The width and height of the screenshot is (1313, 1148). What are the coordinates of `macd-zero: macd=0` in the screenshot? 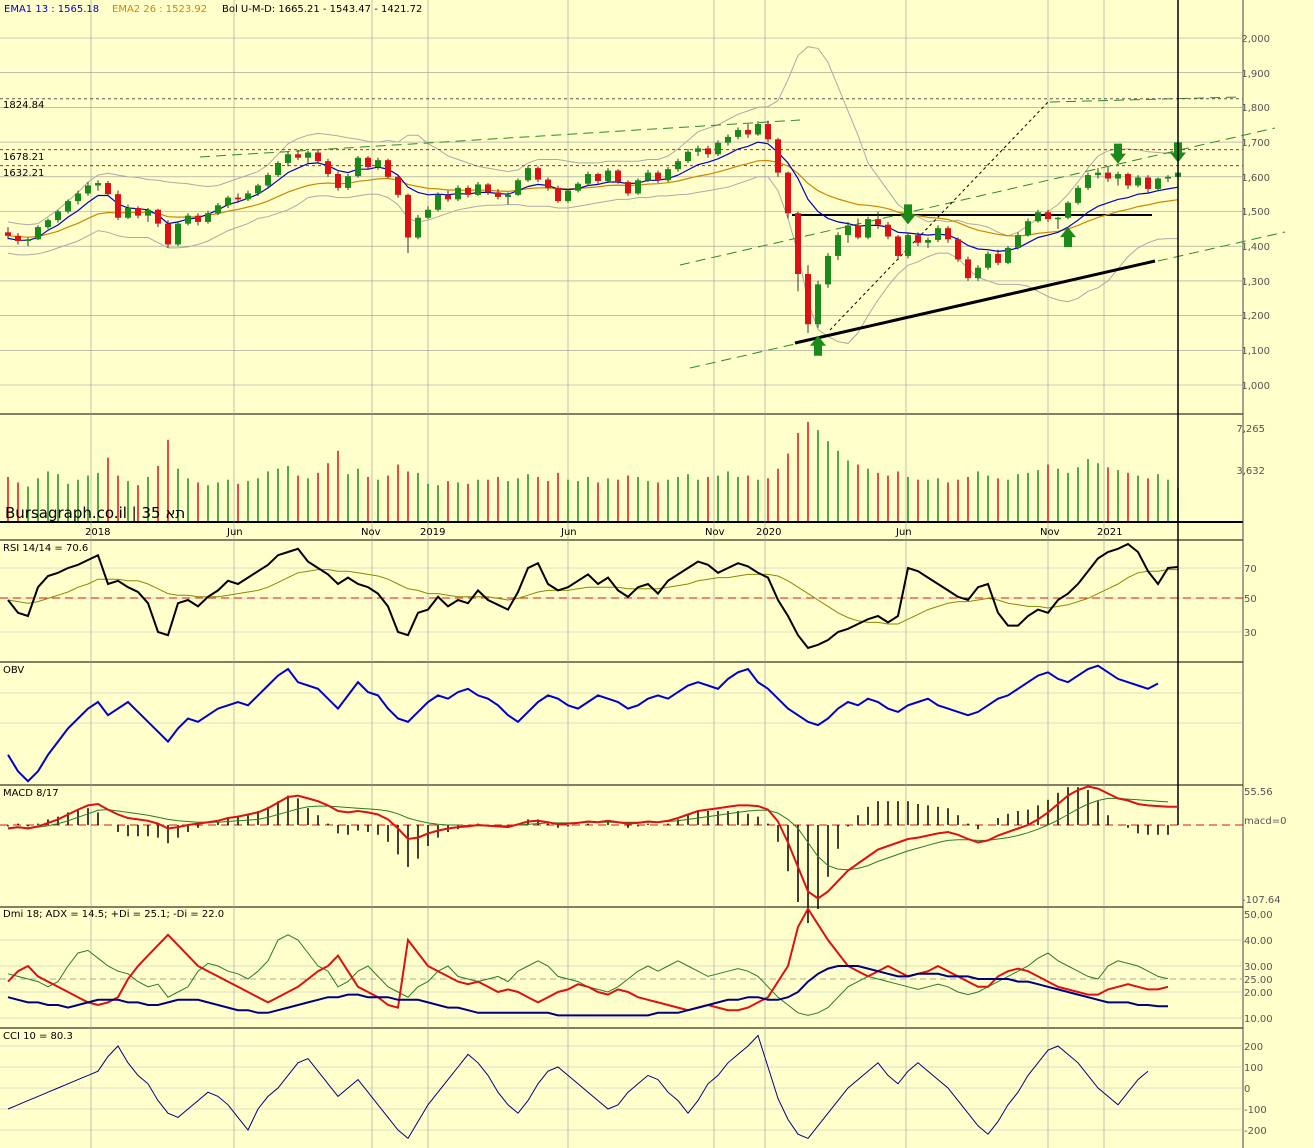 It's located at (1265, 821).